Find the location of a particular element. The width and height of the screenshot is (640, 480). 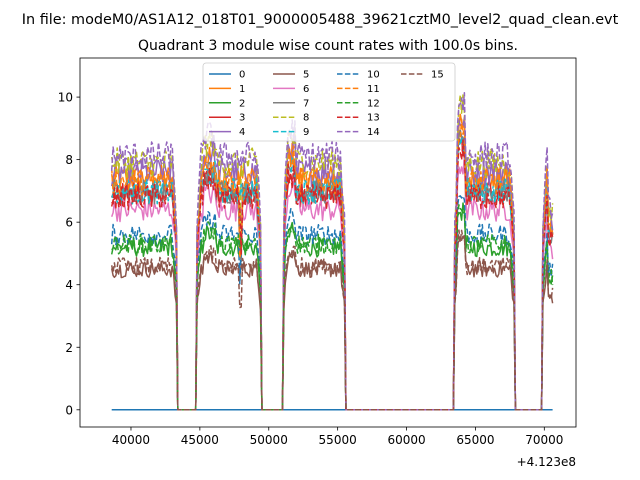

y-tick-label: 6 is located at coordinates (69, 223).